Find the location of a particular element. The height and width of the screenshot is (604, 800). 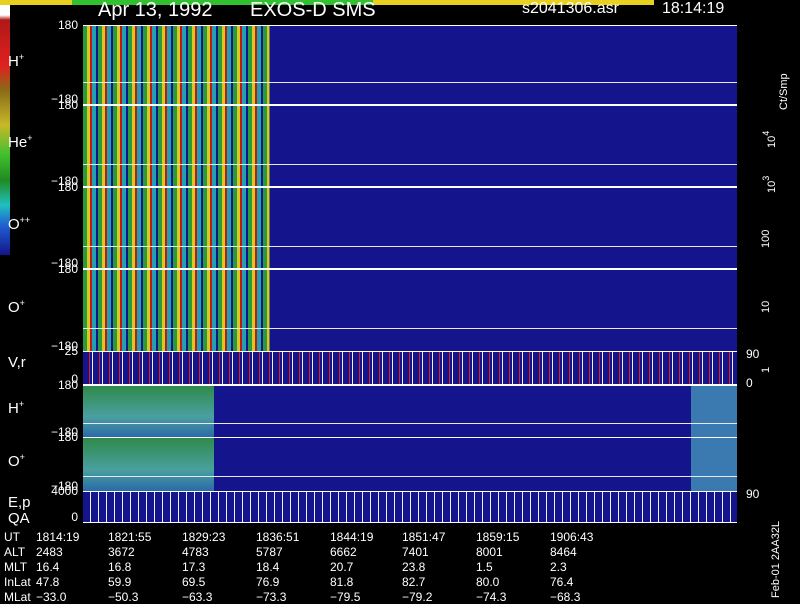

cell: 16.4 is located at coordinates (48, 567).